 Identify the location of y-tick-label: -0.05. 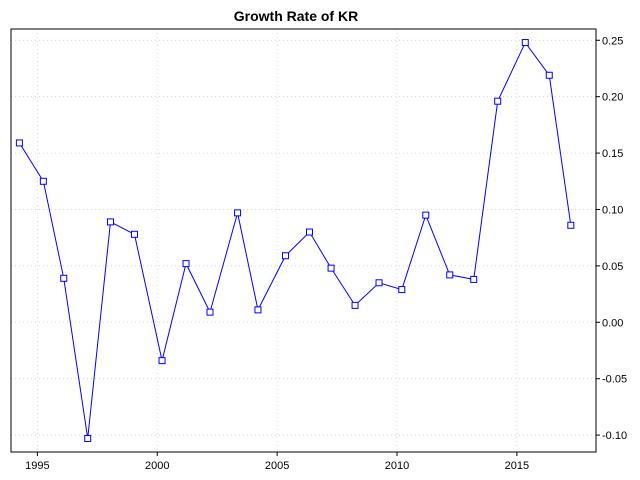
(614, 380).